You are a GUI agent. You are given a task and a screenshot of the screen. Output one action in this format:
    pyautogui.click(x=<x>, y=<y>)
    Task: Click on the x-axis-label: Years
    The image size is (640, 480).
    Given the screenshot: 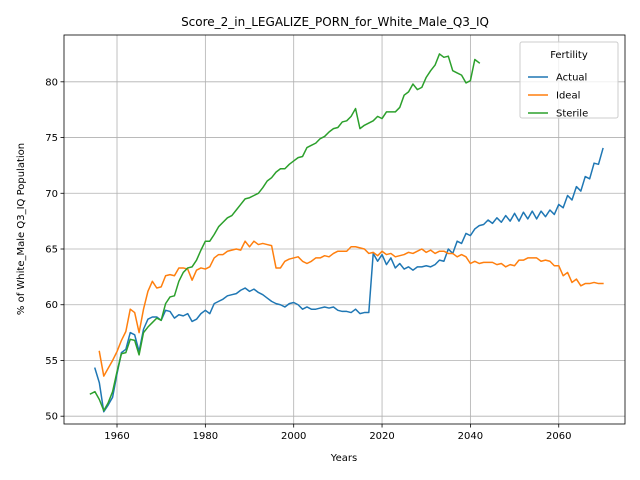 What is the action you would take?
    pyautogui.click(x=343, y=458)
    